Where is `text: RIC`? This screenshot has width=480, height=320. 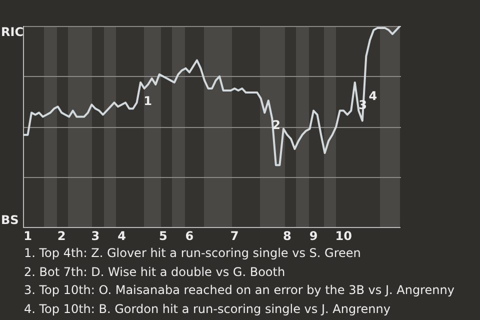
text: RIC is located at coordinates (12, 32).